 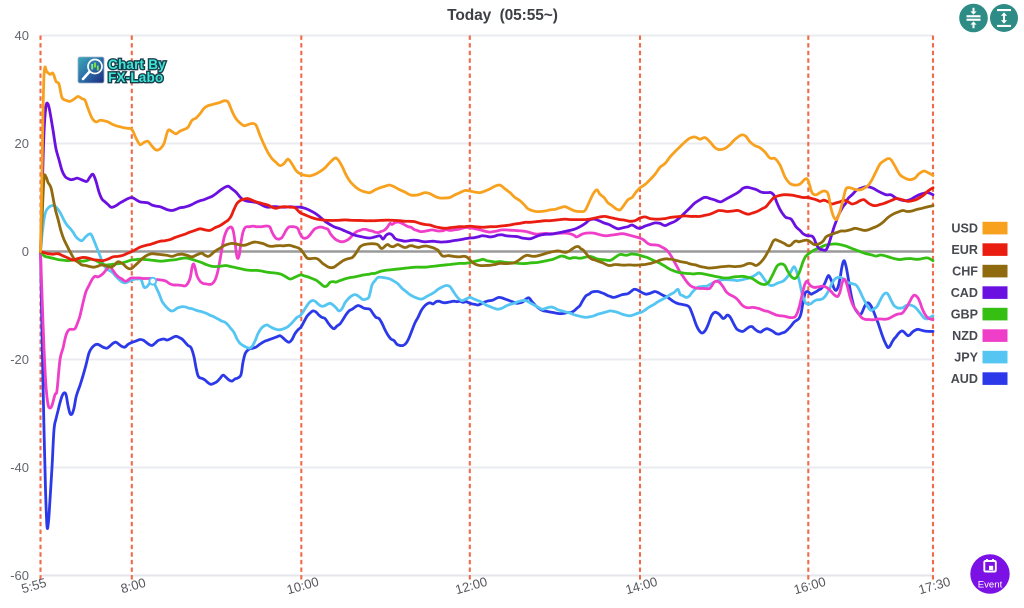 I want to click on svg-text: GBP, so click(x=964, y=315).